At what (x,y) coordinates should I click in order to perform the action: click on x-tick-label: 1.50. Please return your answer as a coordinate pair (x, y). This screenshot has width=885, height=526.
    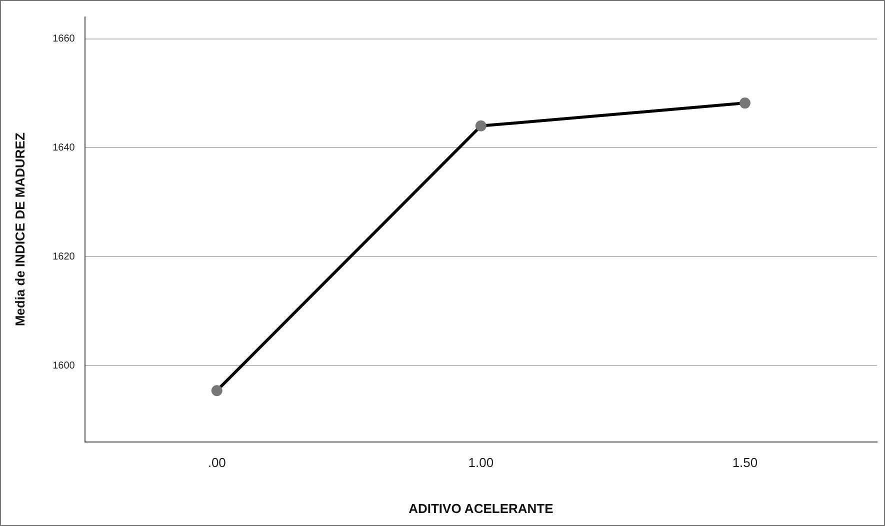
    Looking at the image, I should click on (745, 462).